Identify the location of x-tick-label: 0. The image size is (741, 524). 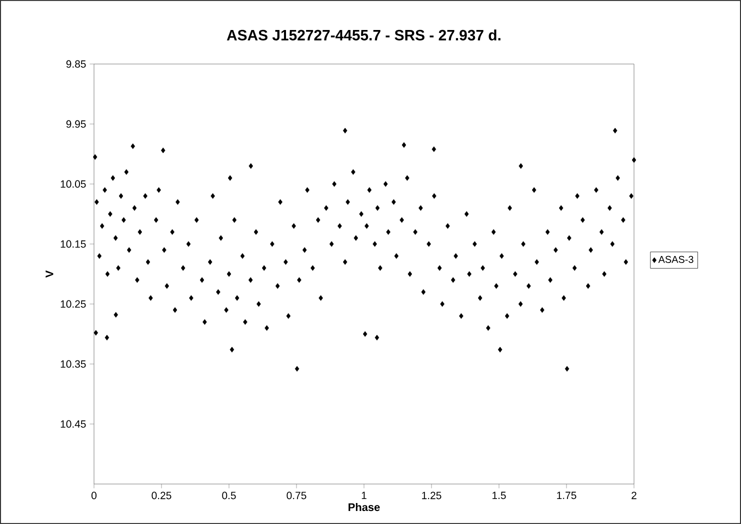
(93, 496).